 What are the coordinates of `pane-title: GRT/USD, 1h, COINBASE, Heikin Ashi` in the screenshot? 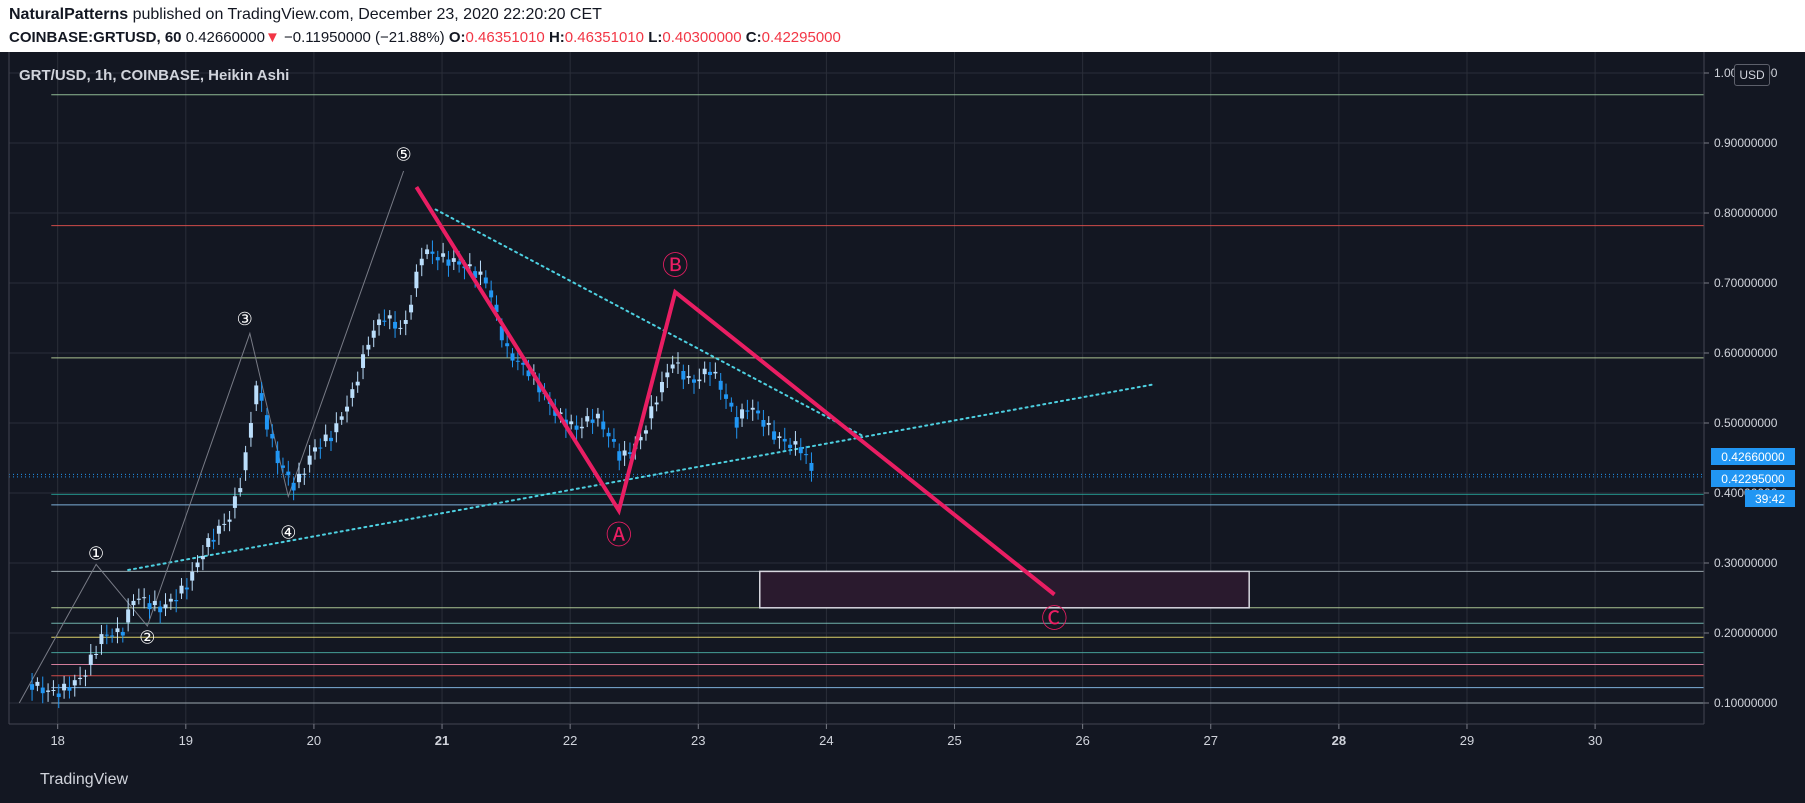 It's located at (154, 75).